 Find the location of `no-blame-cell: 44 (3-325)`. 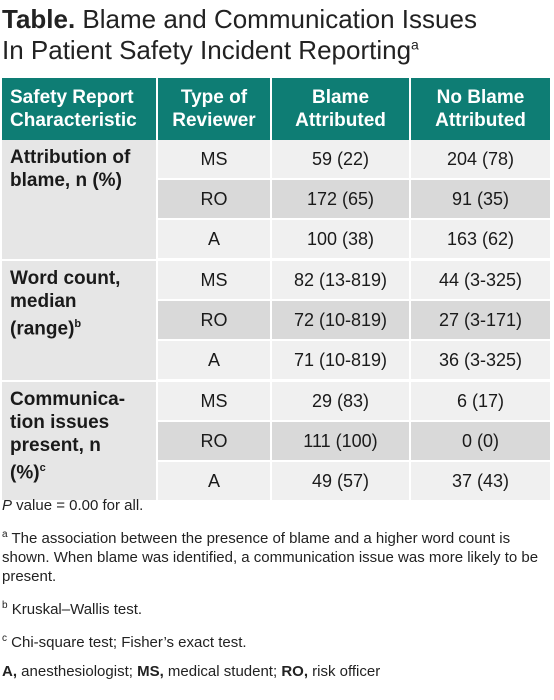

no-blame-cell: 44 (3-325) is located at coordinates (480, 280).